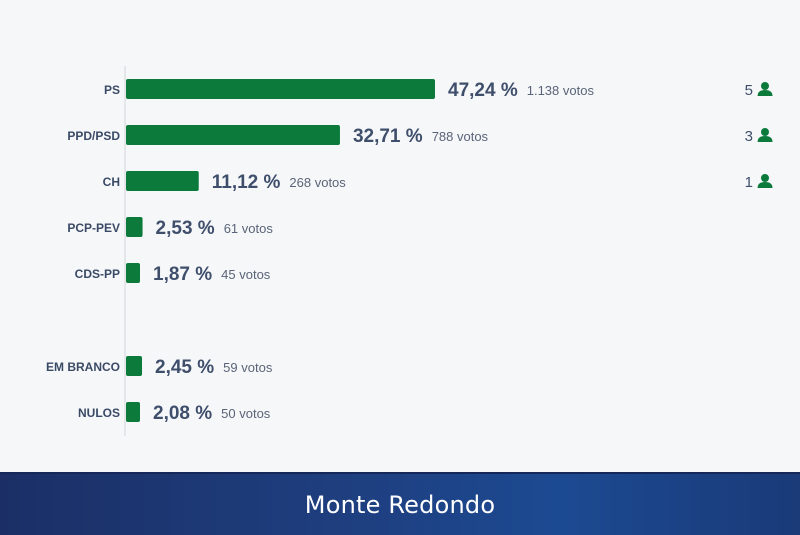 The height and width of the screenshot is (535, 800). What do you see at coordinates (97, 274) in the screenshot?
I see `category-label: CDS-PP` at bounding box center [97, 274].